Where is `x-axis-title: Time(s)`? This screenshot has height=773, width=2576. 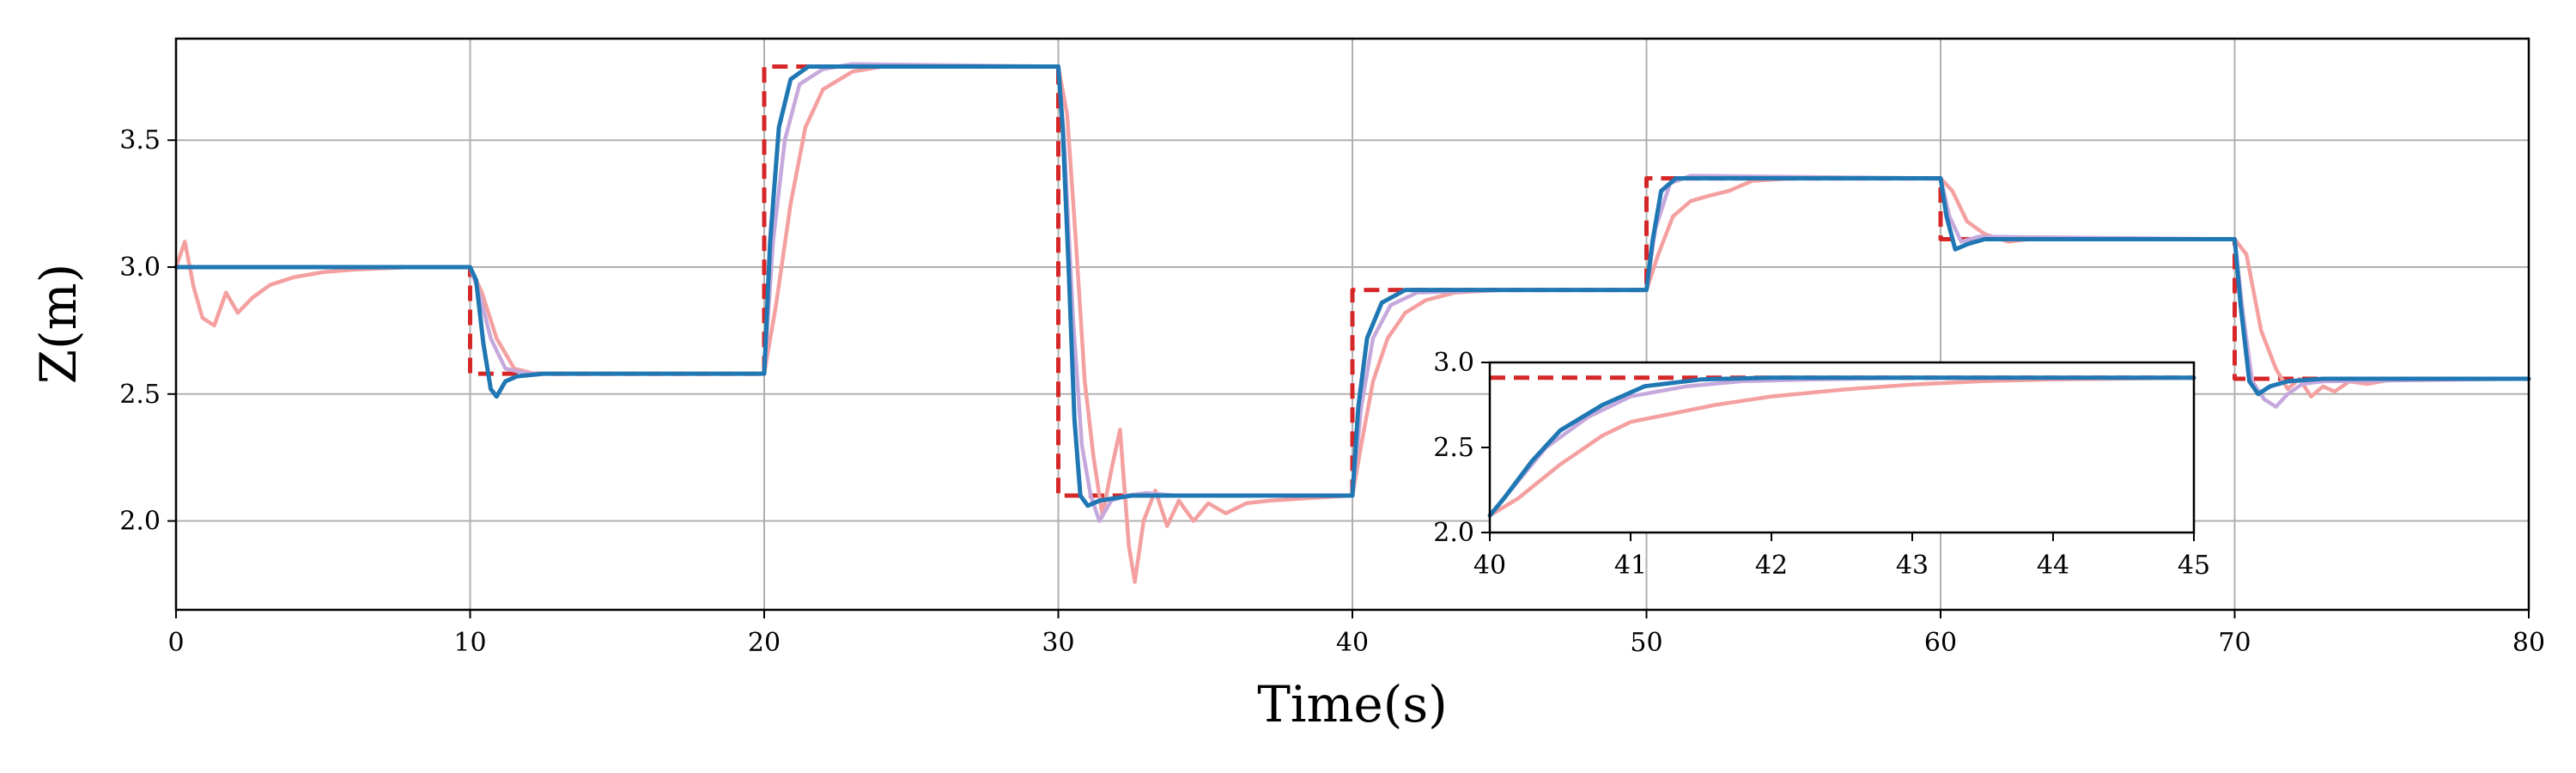
x-axis-title: Time(s) is located at coordinates (1352, 704).